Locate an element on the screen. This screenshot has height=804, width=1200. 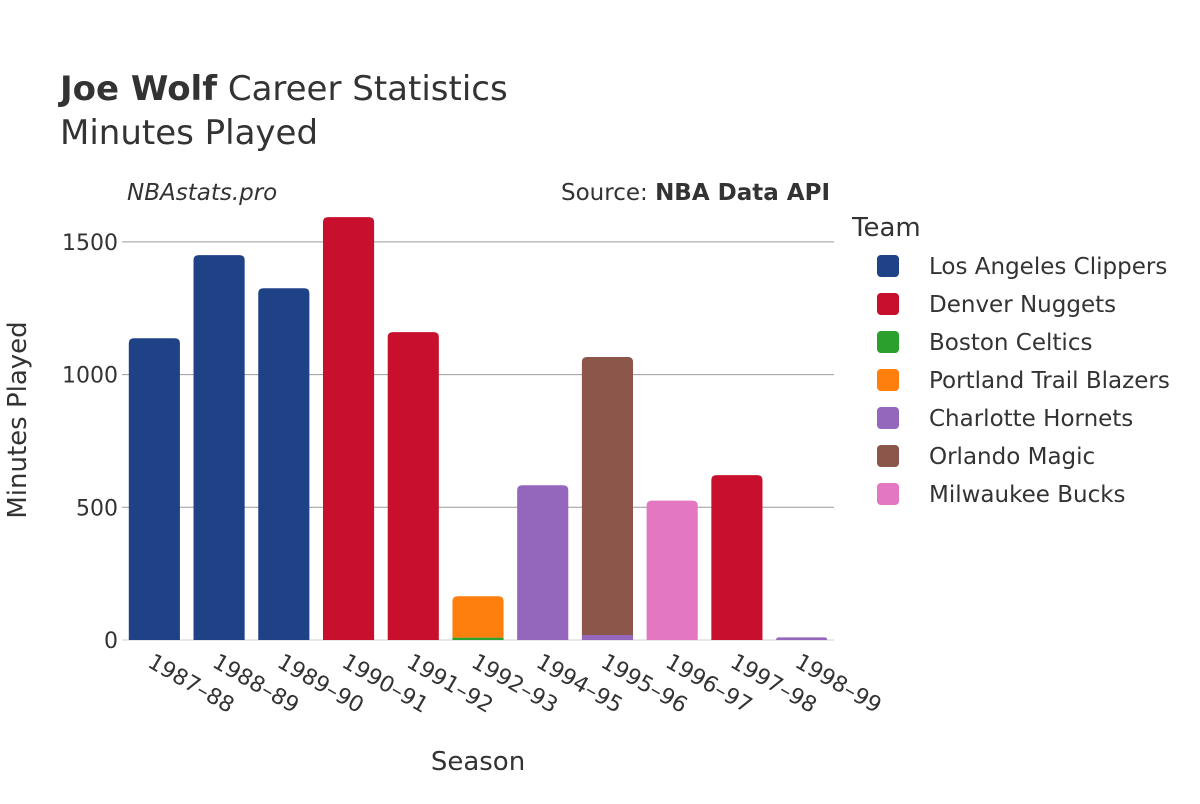
source-name: NBA Data API is located at coordinates (742, 193).